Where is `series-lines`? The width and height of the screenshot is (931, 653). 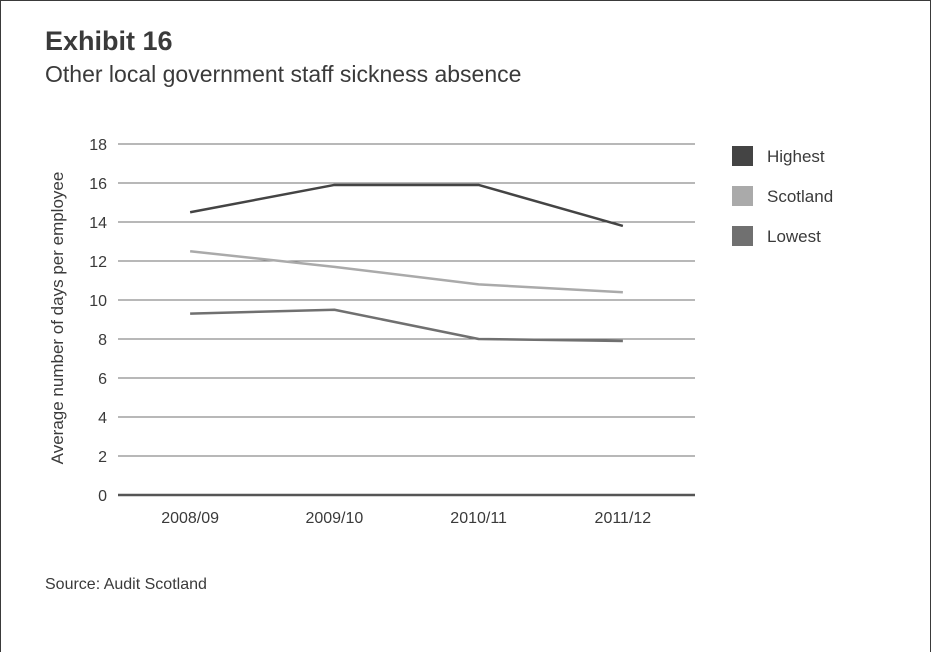
series-lines is located at coordinates (406, 263).